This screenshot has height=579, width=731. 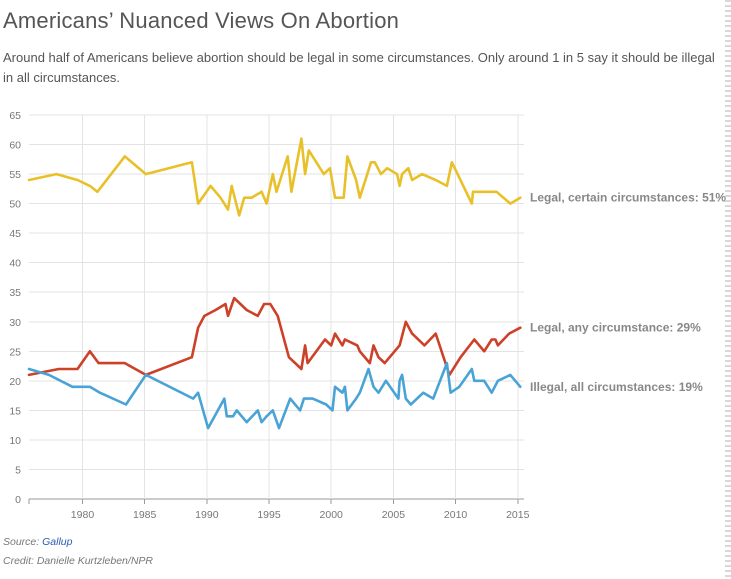 What do you see at coordinates (83, 515) in the screenshot?
I see `x-tick-label: 1980` at bounding box center [83, 515].